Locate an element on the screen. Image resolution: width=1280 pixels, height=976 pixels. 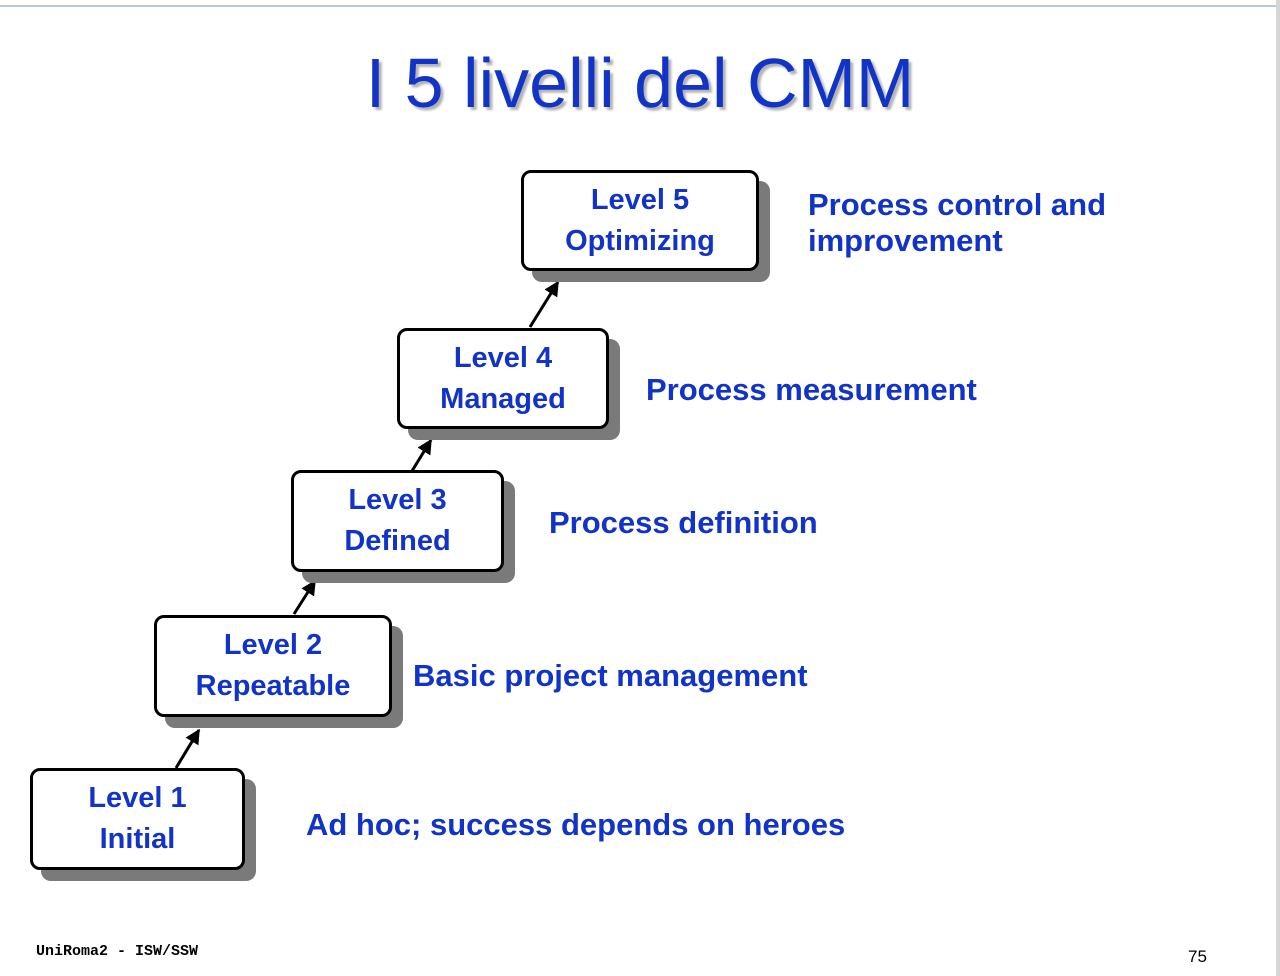
level-4-name: Level 4 is located at coordinates (503, 357).